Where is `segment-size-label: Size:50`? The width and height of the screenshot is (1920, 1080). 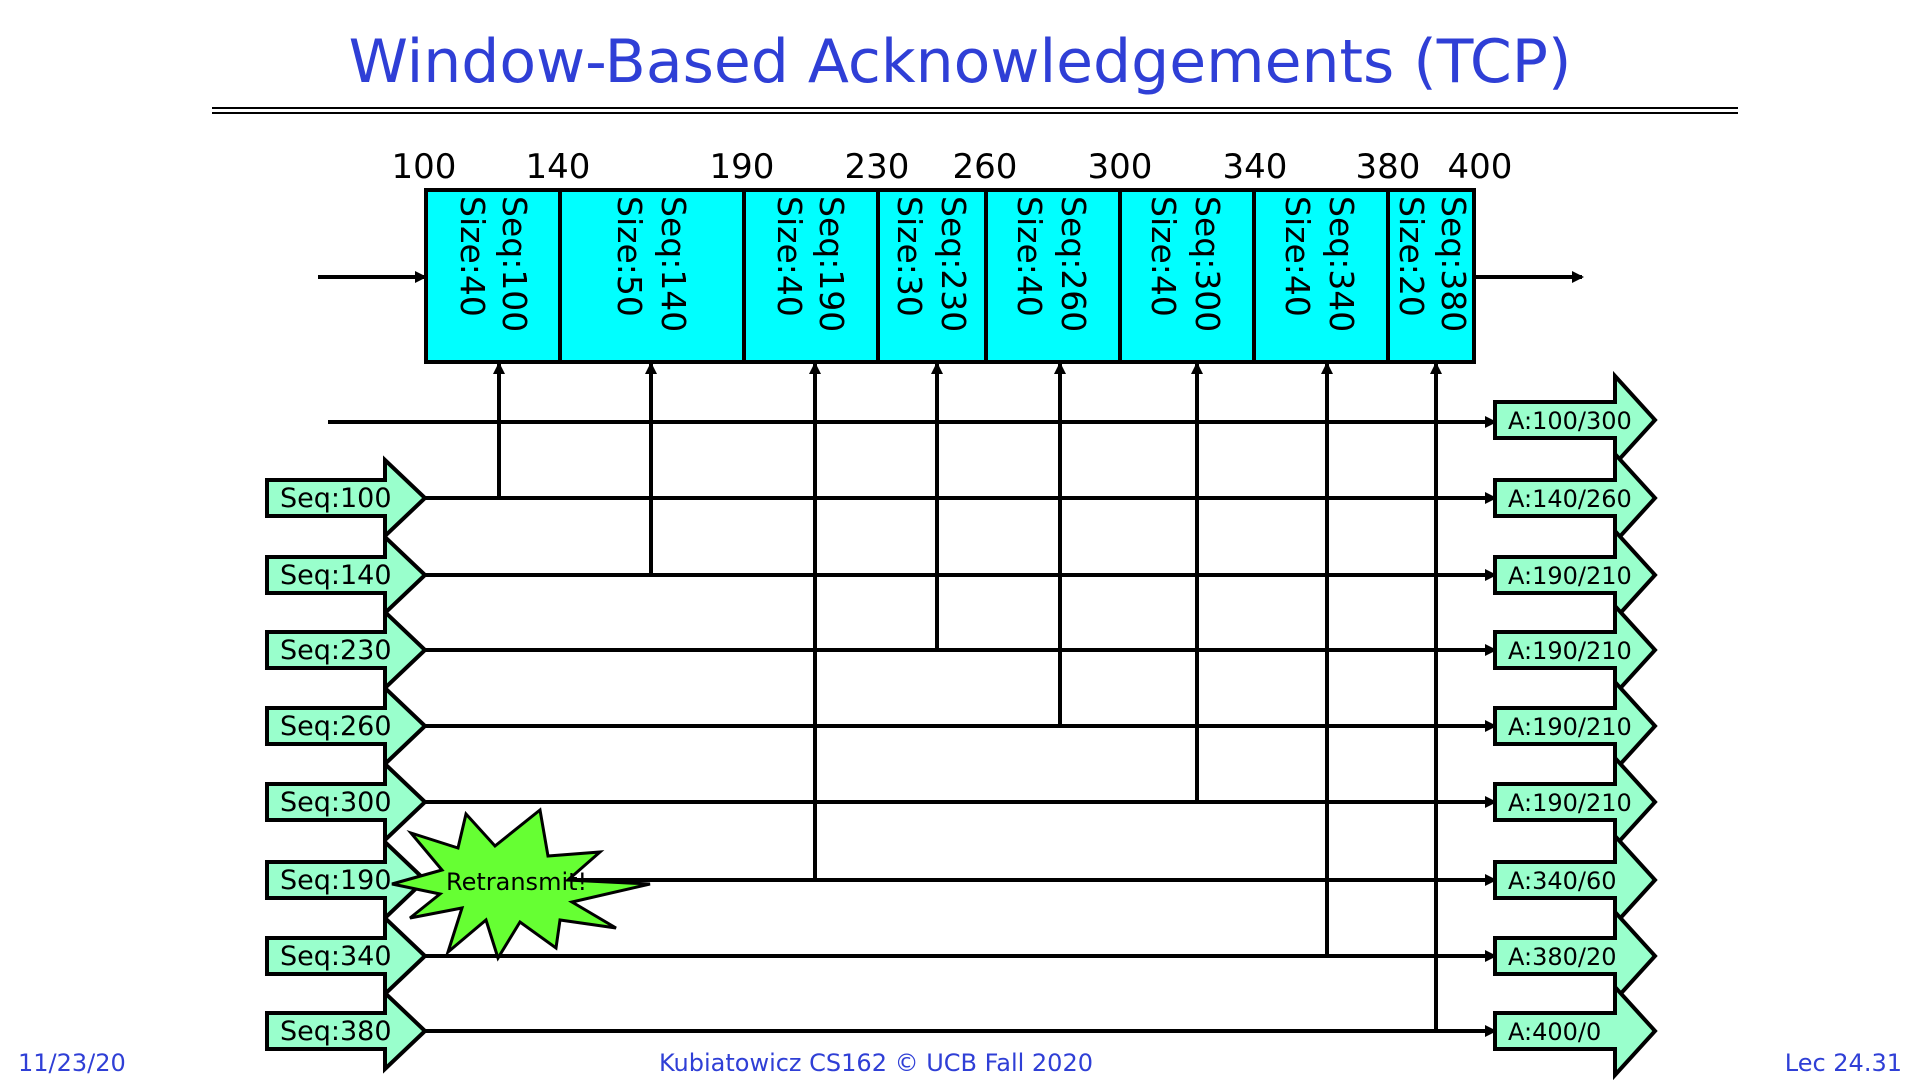 segment-size-label: Size:50 is located at coordinates (629, 256).